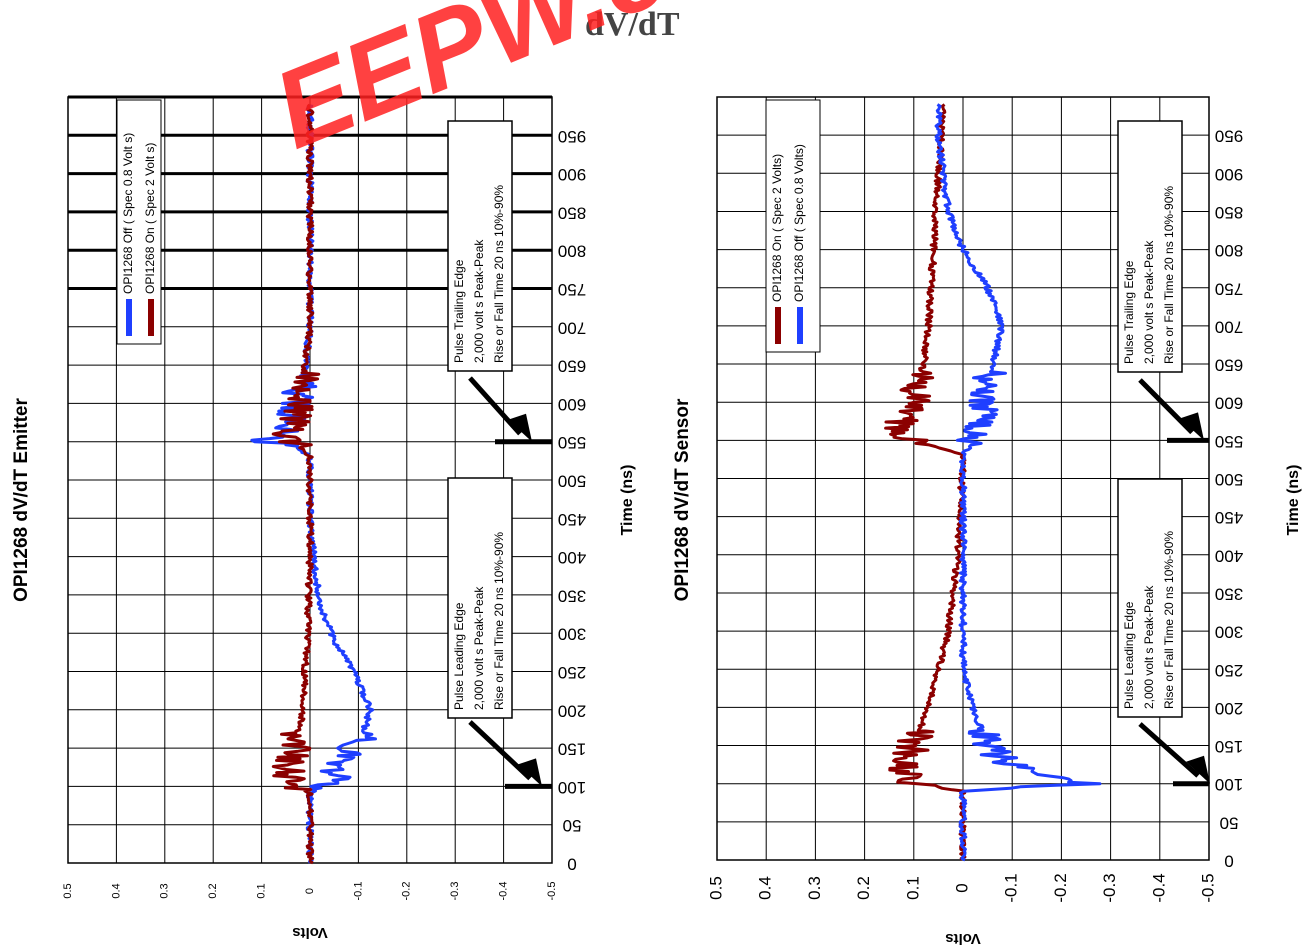 The width and height of the screenshot is (1313, 949). What do you see at coordinates (116, 890) in the screenshot?
I see `y-tick-label: 0.4` at bounding box center [116, 890].